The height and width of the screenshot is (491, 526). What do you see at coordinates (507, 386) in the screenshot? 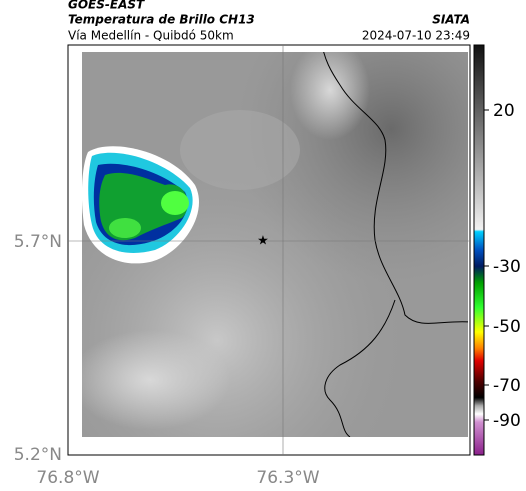
I see `colorbar-label: -70` at bounding box center [507, 386].